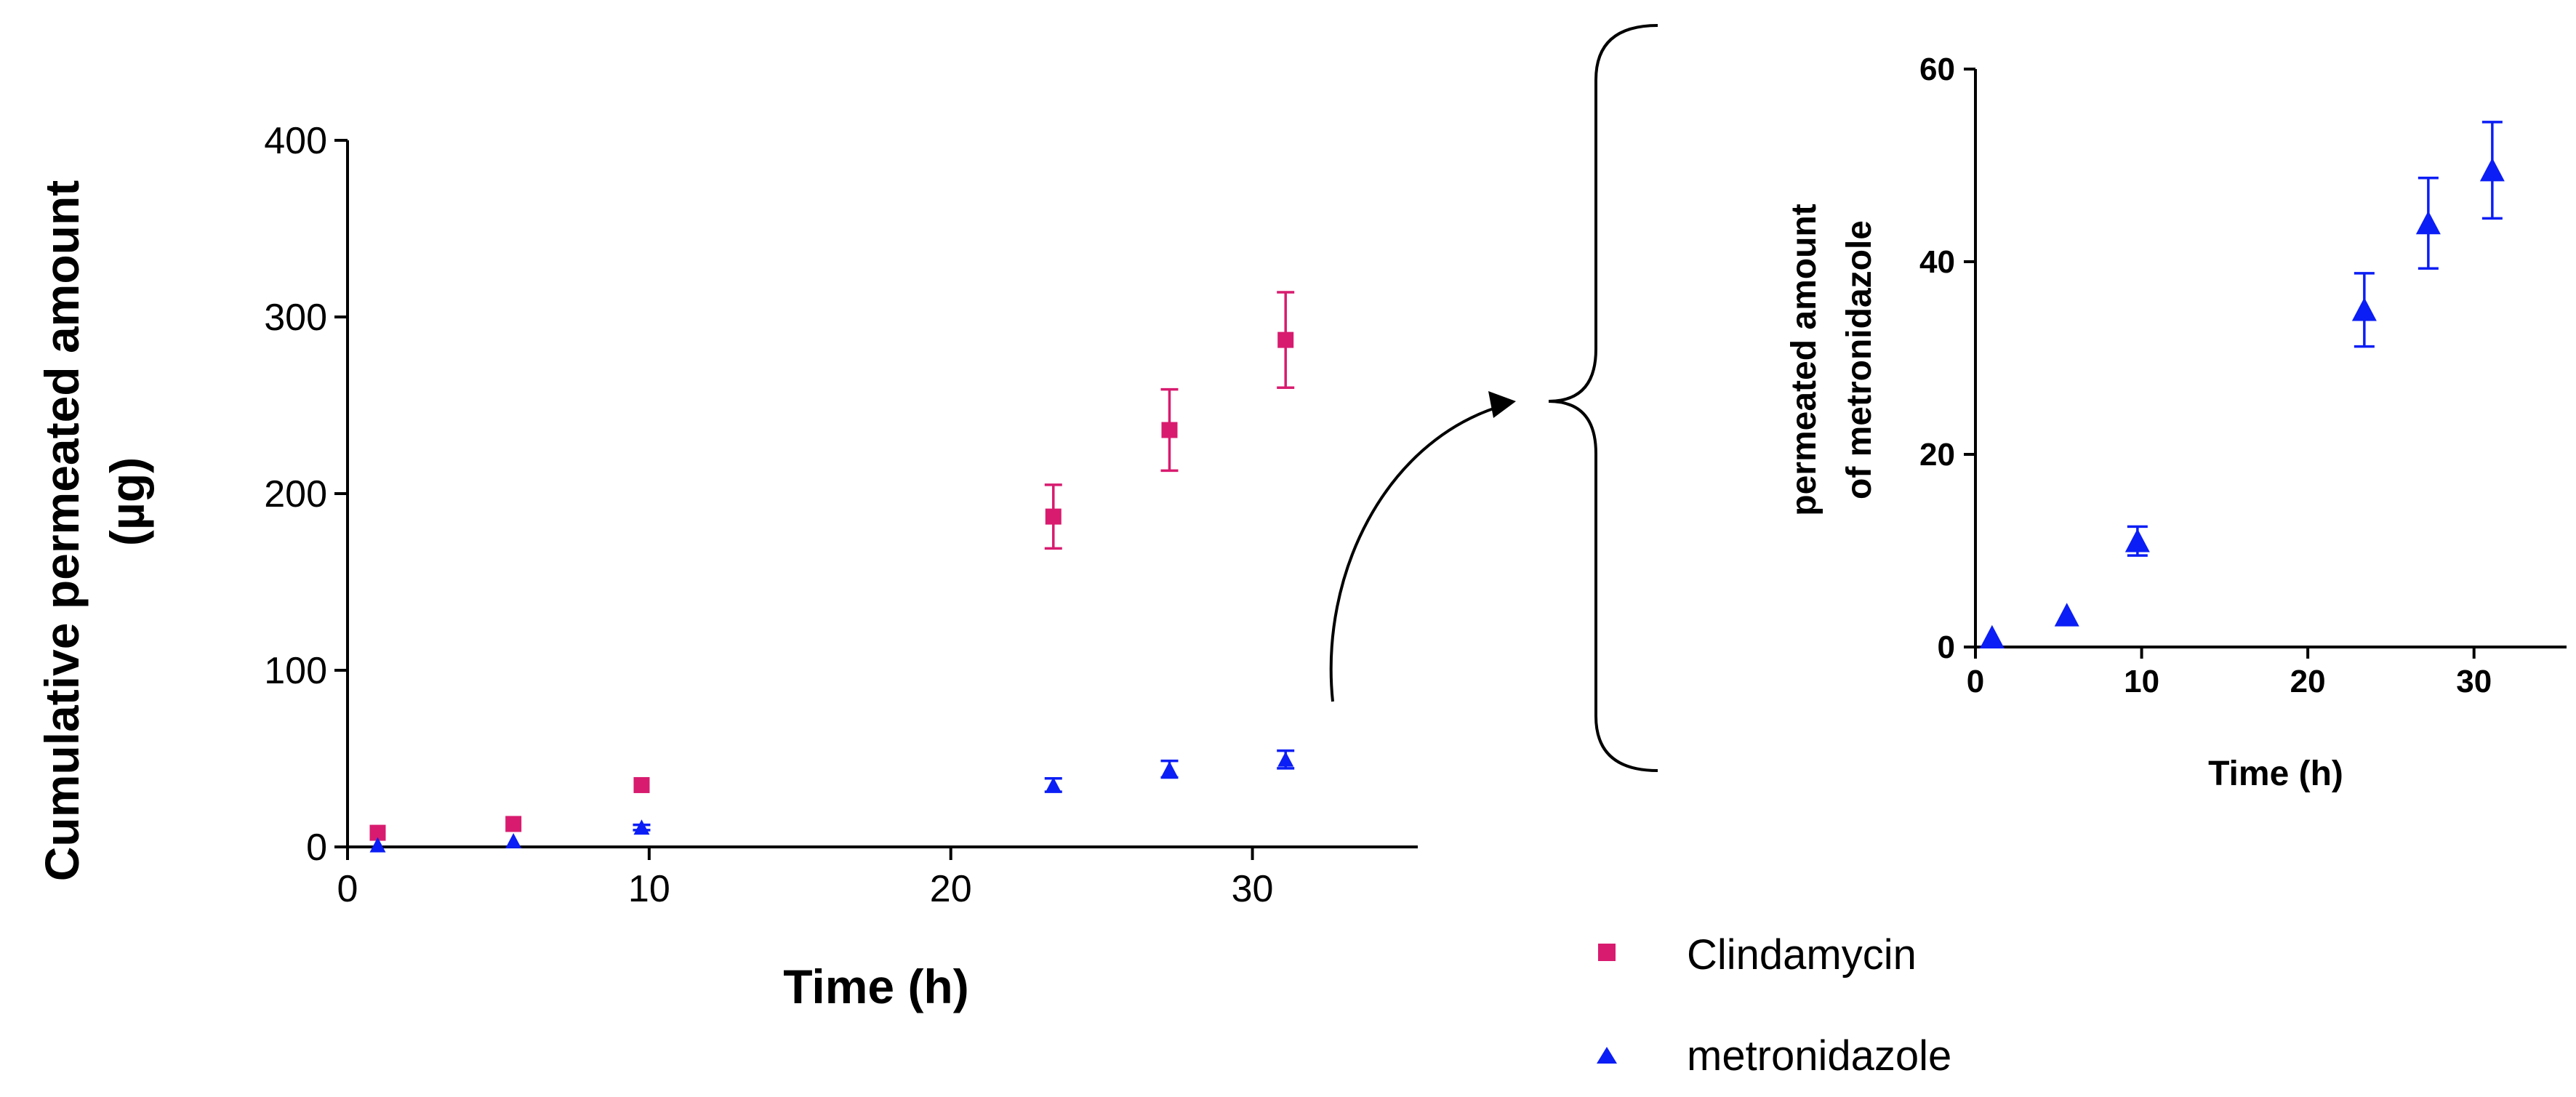  I want to click on y-tick-label: 300, so click(295, 318).